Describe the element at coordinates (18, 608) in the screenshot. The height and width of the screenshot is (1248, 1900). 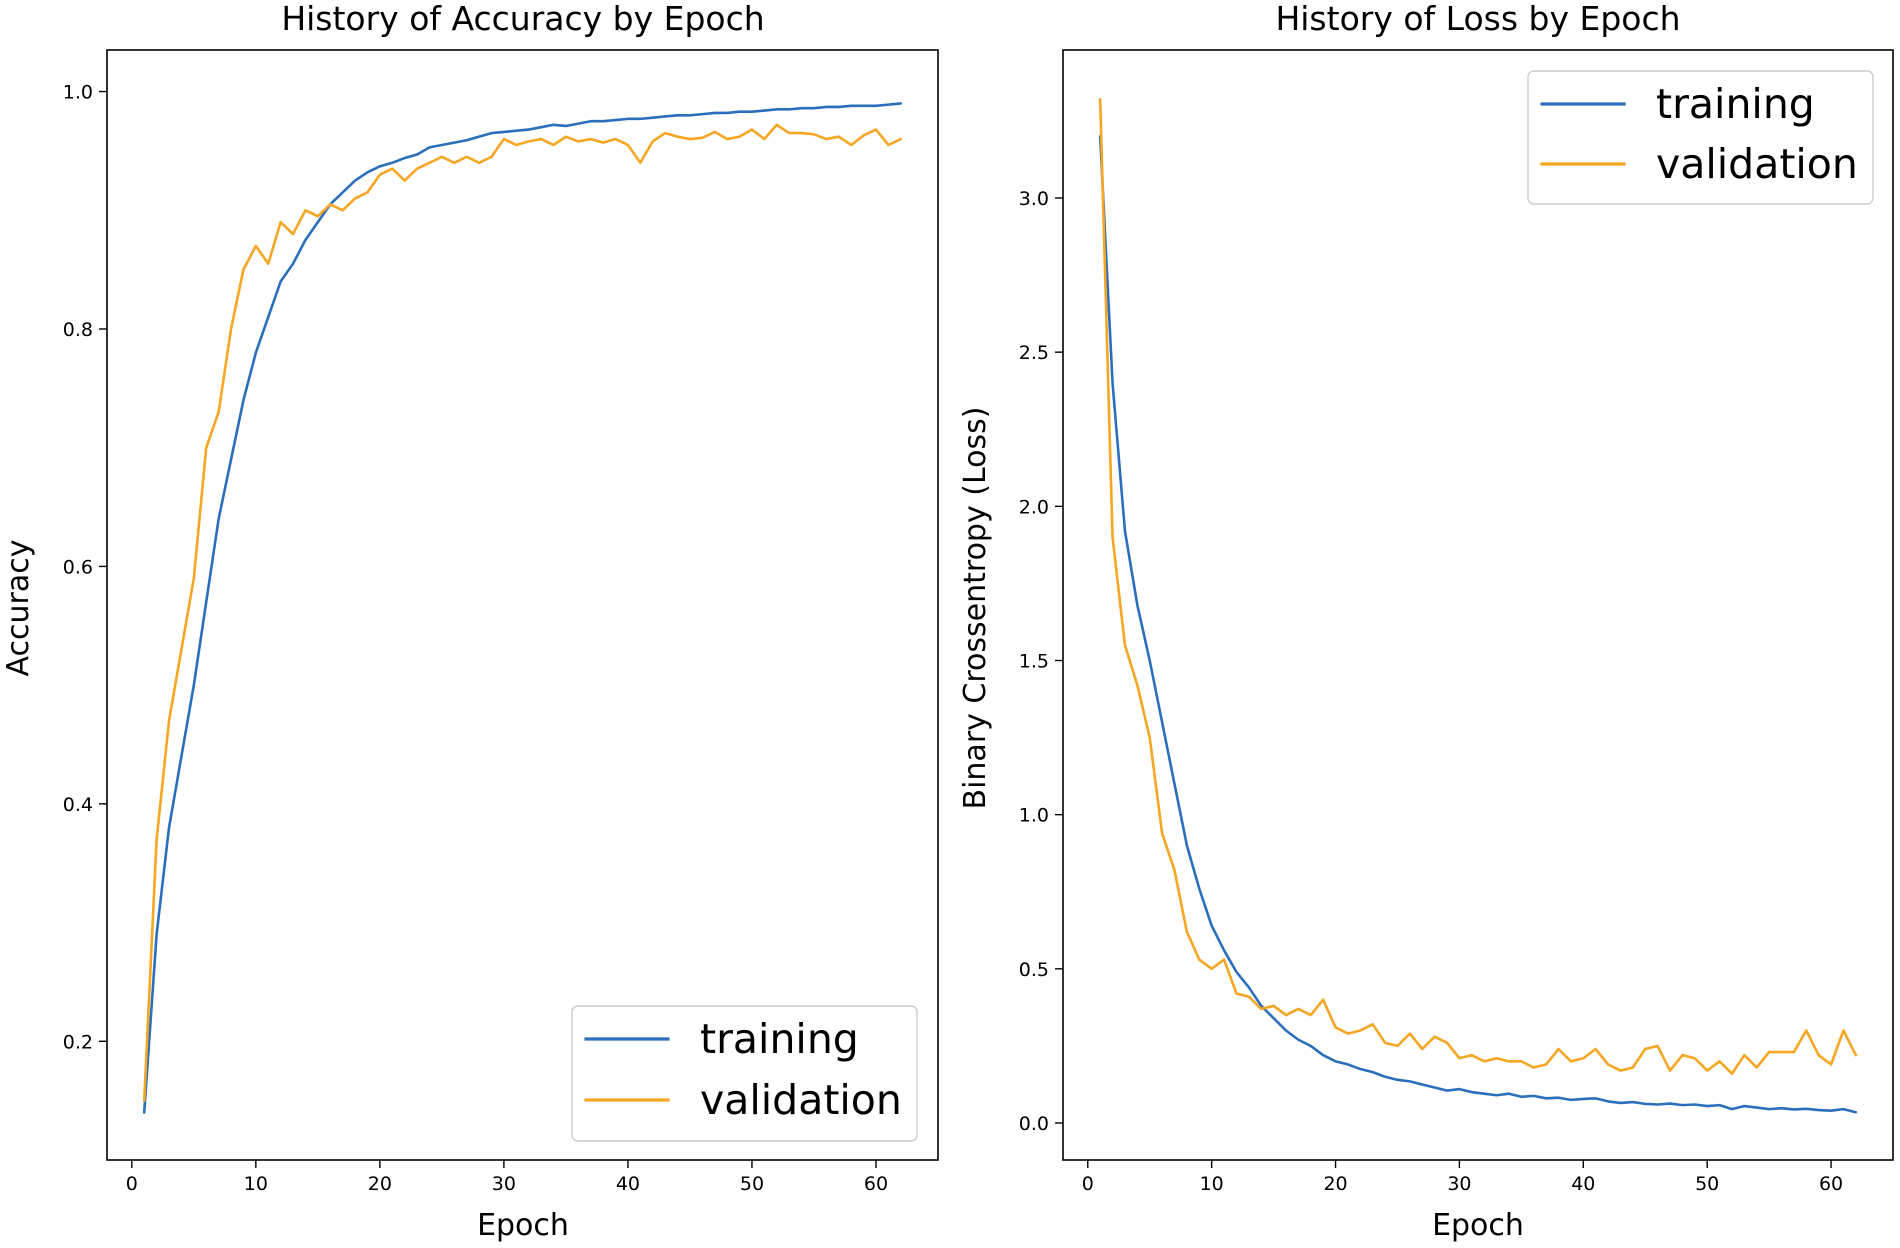
I see `accuracy-y-axis-label: Accuracy` at that location.